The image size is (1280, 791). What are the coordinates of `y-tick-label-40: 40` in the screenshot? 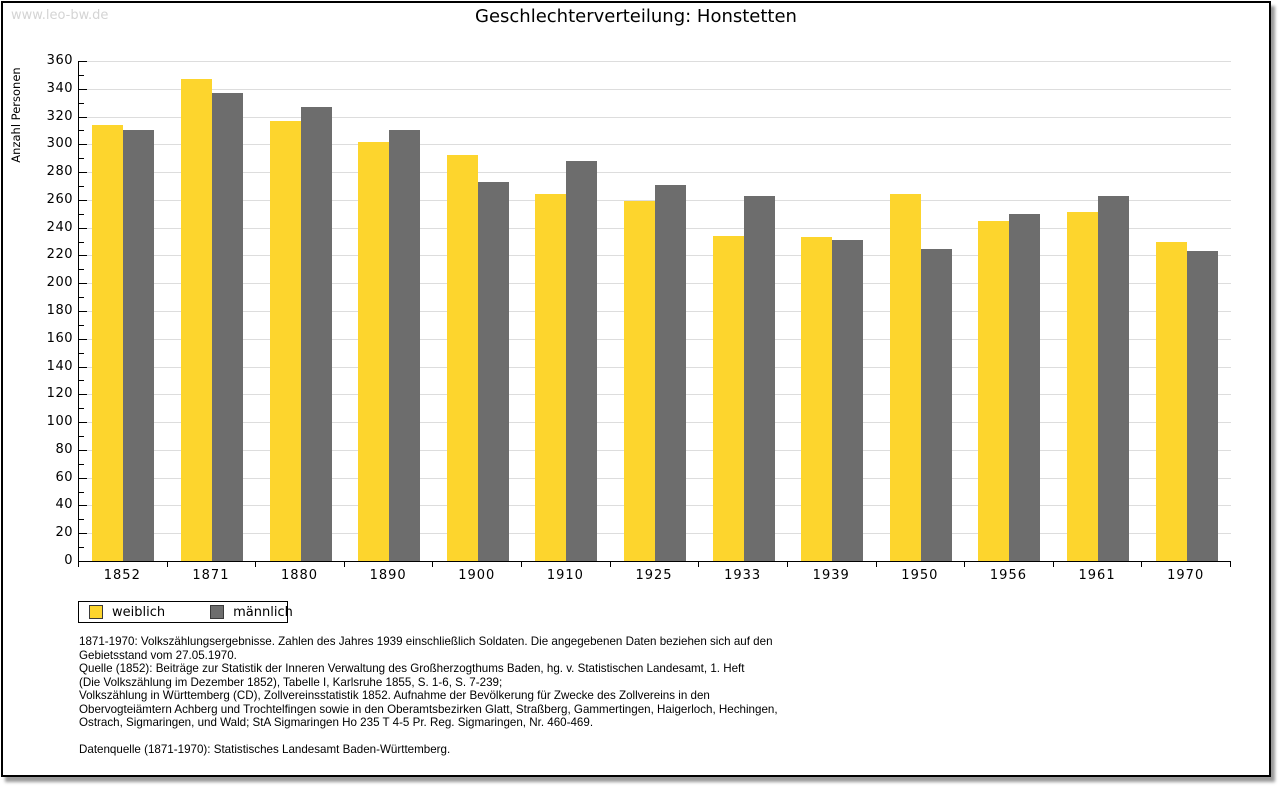 It's located at (64, 505).